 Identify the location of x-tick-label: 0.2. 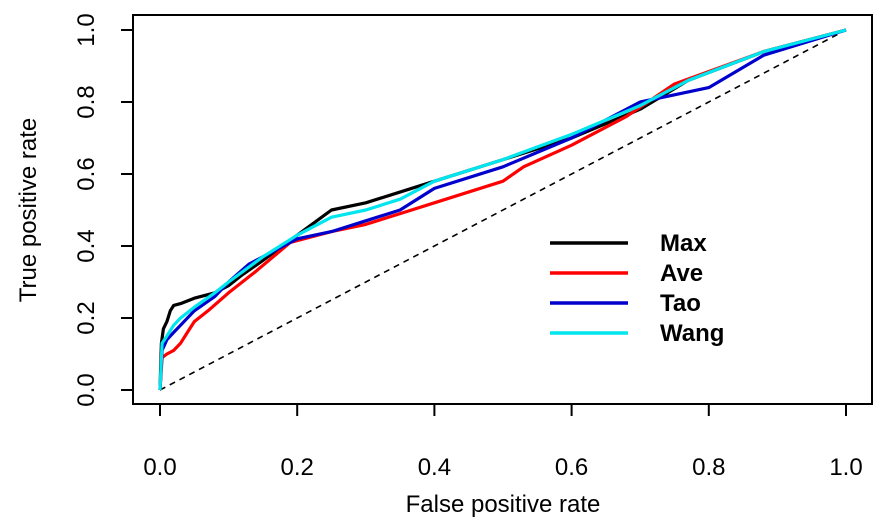
(297, 467).